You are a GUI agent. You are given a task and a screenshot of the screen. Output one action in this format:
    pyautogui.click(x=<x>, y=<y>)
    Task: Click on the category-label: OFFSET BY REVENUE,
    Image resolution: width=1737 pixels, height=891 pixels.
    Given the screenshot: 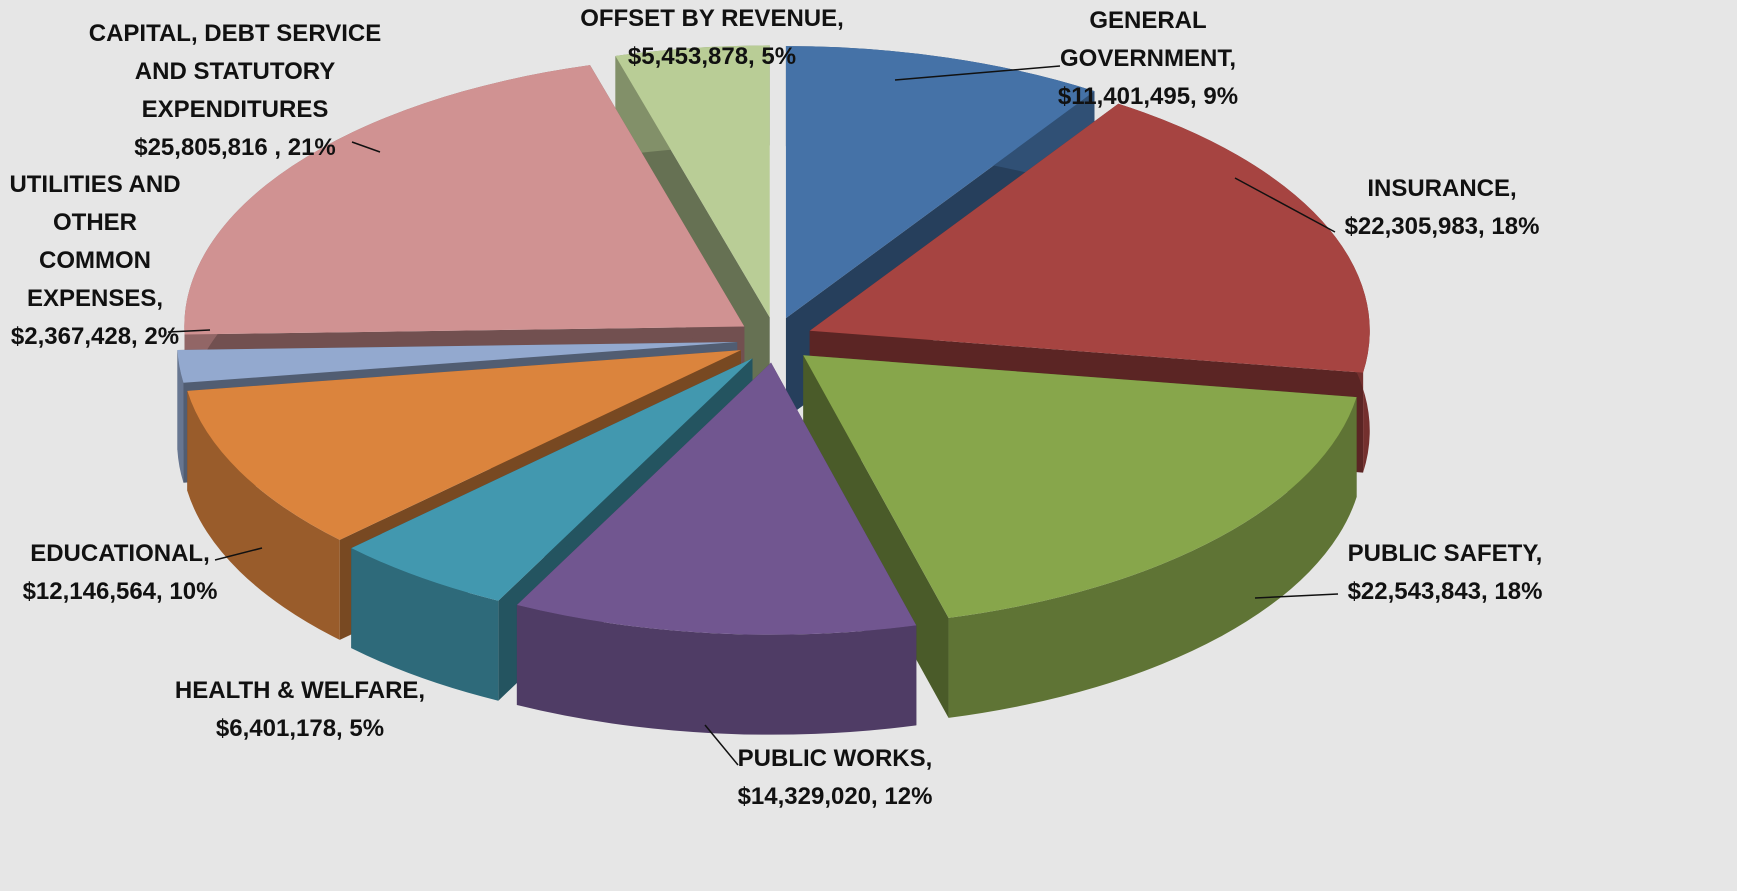 What is the action you would take?
    pyautogui.click(x=712, y=18)
    